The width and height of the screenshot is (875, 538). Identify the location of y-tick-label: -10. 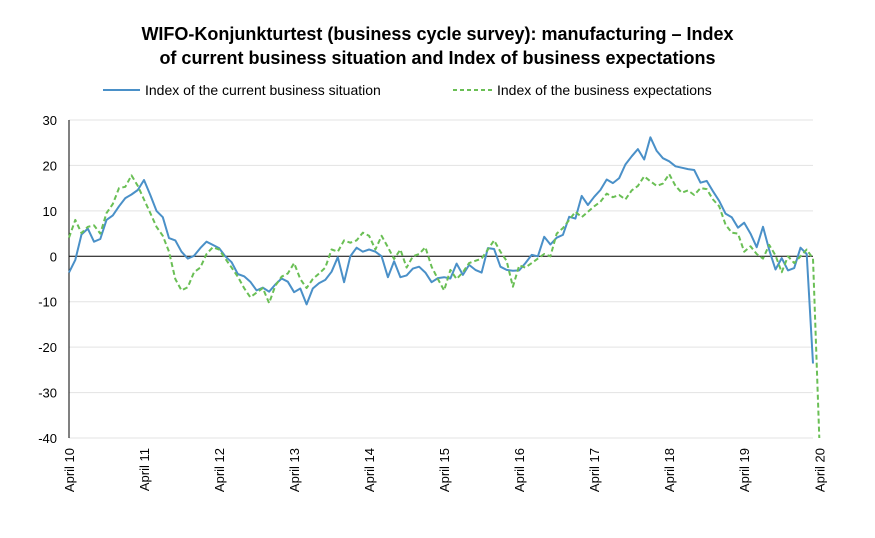
(47, 302).